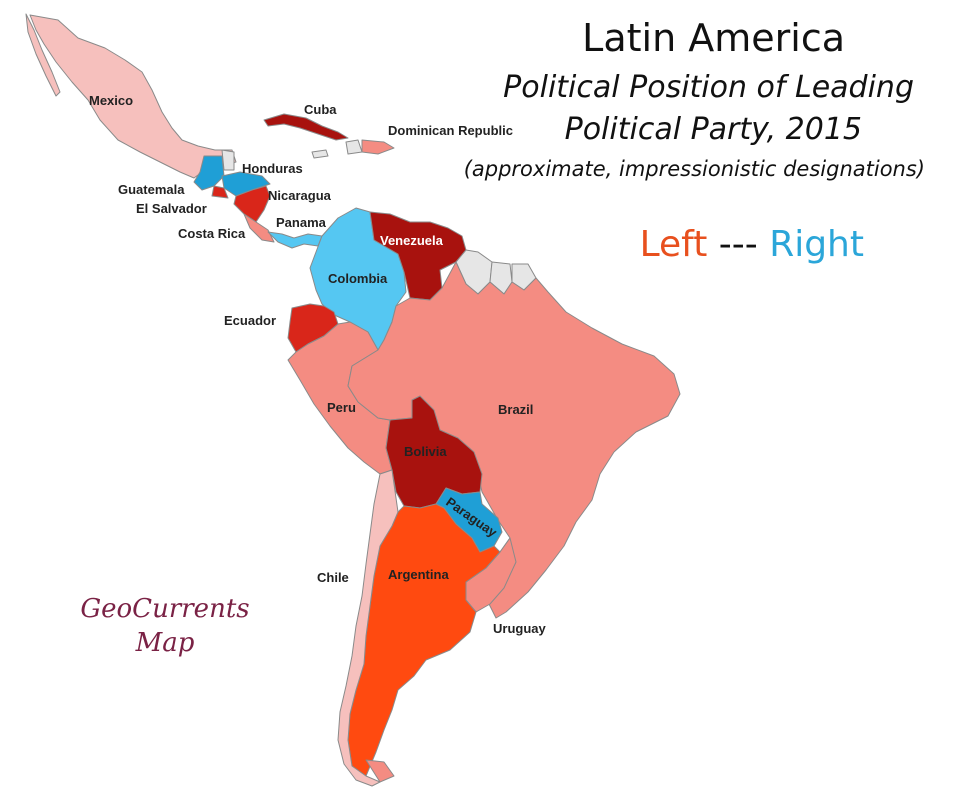 The width and height of the screenshot is (970, 789). Describe the element at coordinates (320, 109) in the screenshot. I see `label-cuba: Cuba` at that location.